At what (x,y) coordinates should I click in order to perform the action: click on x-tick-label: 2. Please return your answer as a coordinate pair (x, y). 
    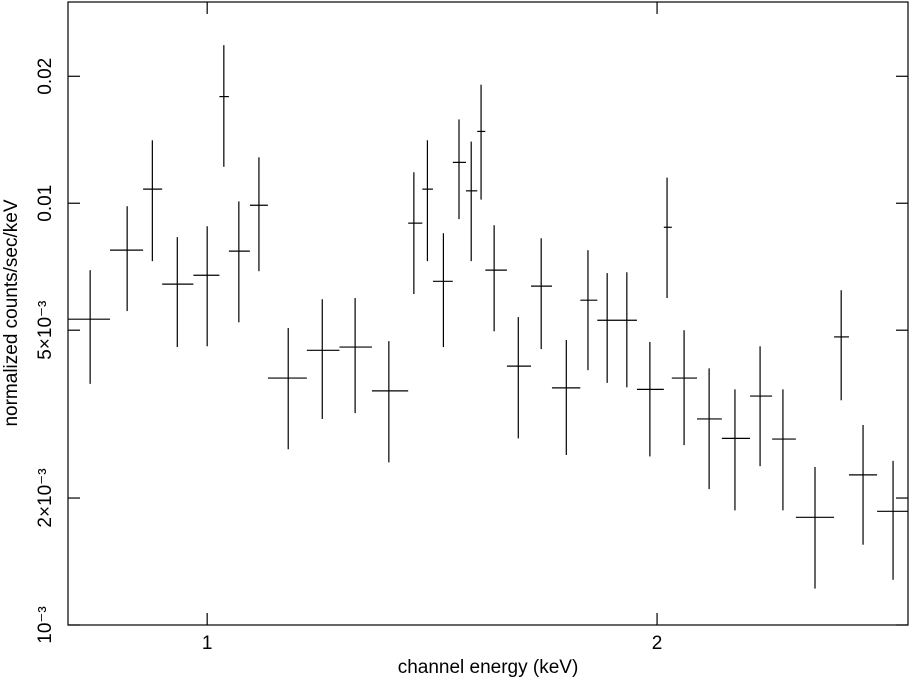
    Looking at the image, I should click on (657, 643).